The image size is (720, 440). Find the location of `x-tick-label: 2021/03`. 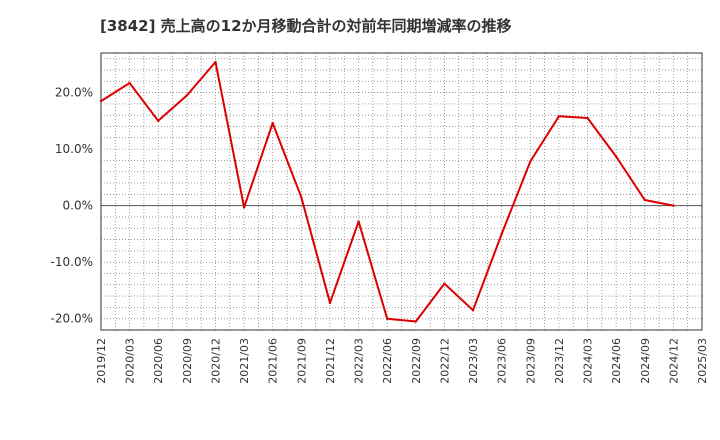

x-tick-label: 2021/03 is located at coordinates (244, 361).